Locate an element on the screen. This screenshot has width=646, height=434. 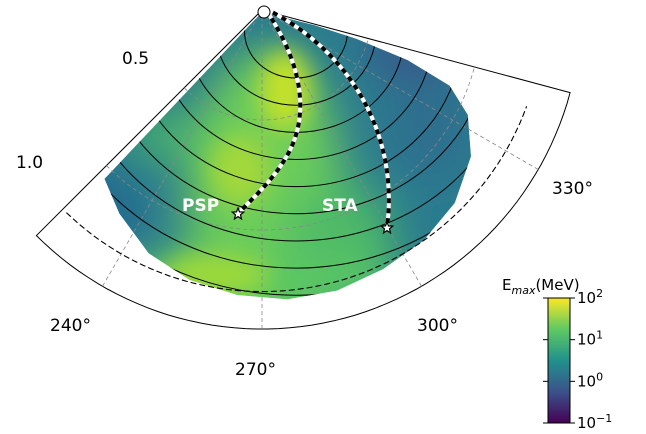
angular-tick-2: 300° is located at coordinates (437, 326).